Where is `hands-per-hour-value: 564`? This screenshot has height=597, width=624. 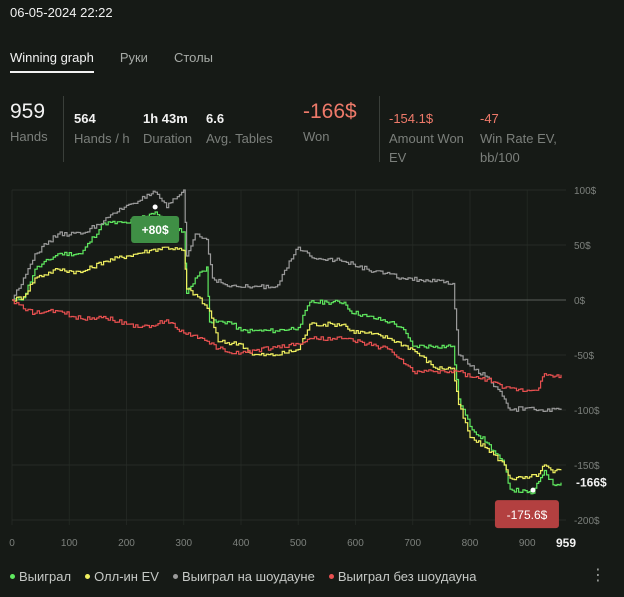 hands-per-hour-value: 564 is located at coordinates (85, 118).